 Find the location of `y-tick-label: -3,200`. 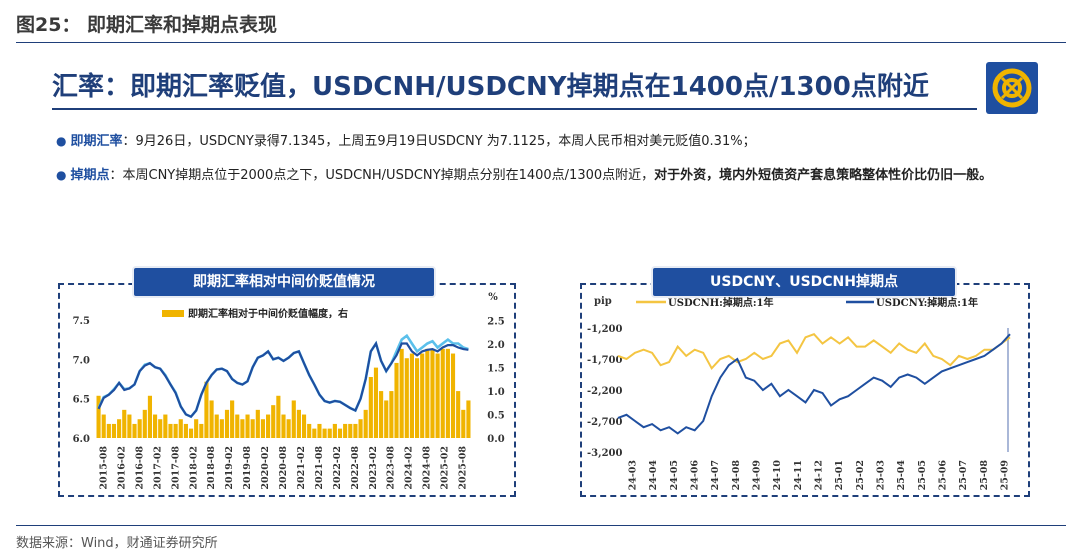

y-tick-label: -3,200 is located at coordinates (605, 453).